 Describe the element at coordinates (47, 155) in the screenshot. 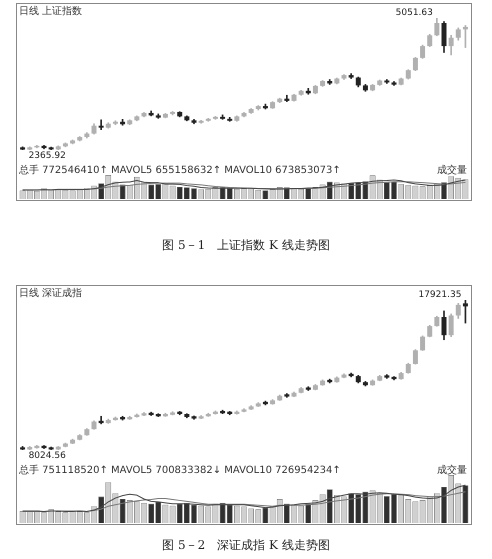

I see `text: 2365.92` at that location.